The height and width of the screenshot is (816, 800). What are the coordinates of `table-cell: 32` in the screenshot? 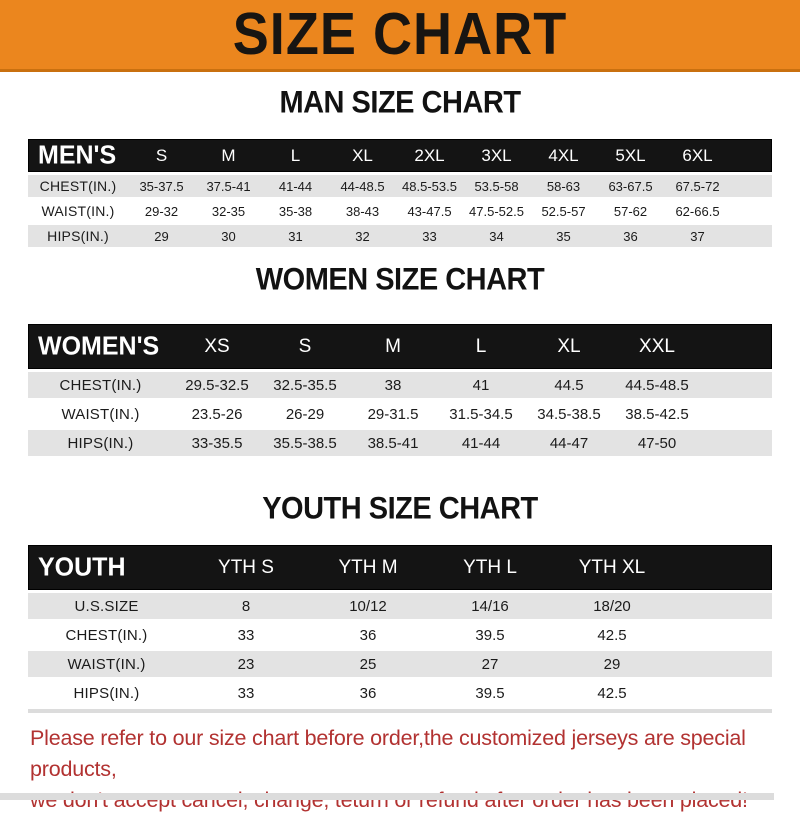 It's located at (362, 236).